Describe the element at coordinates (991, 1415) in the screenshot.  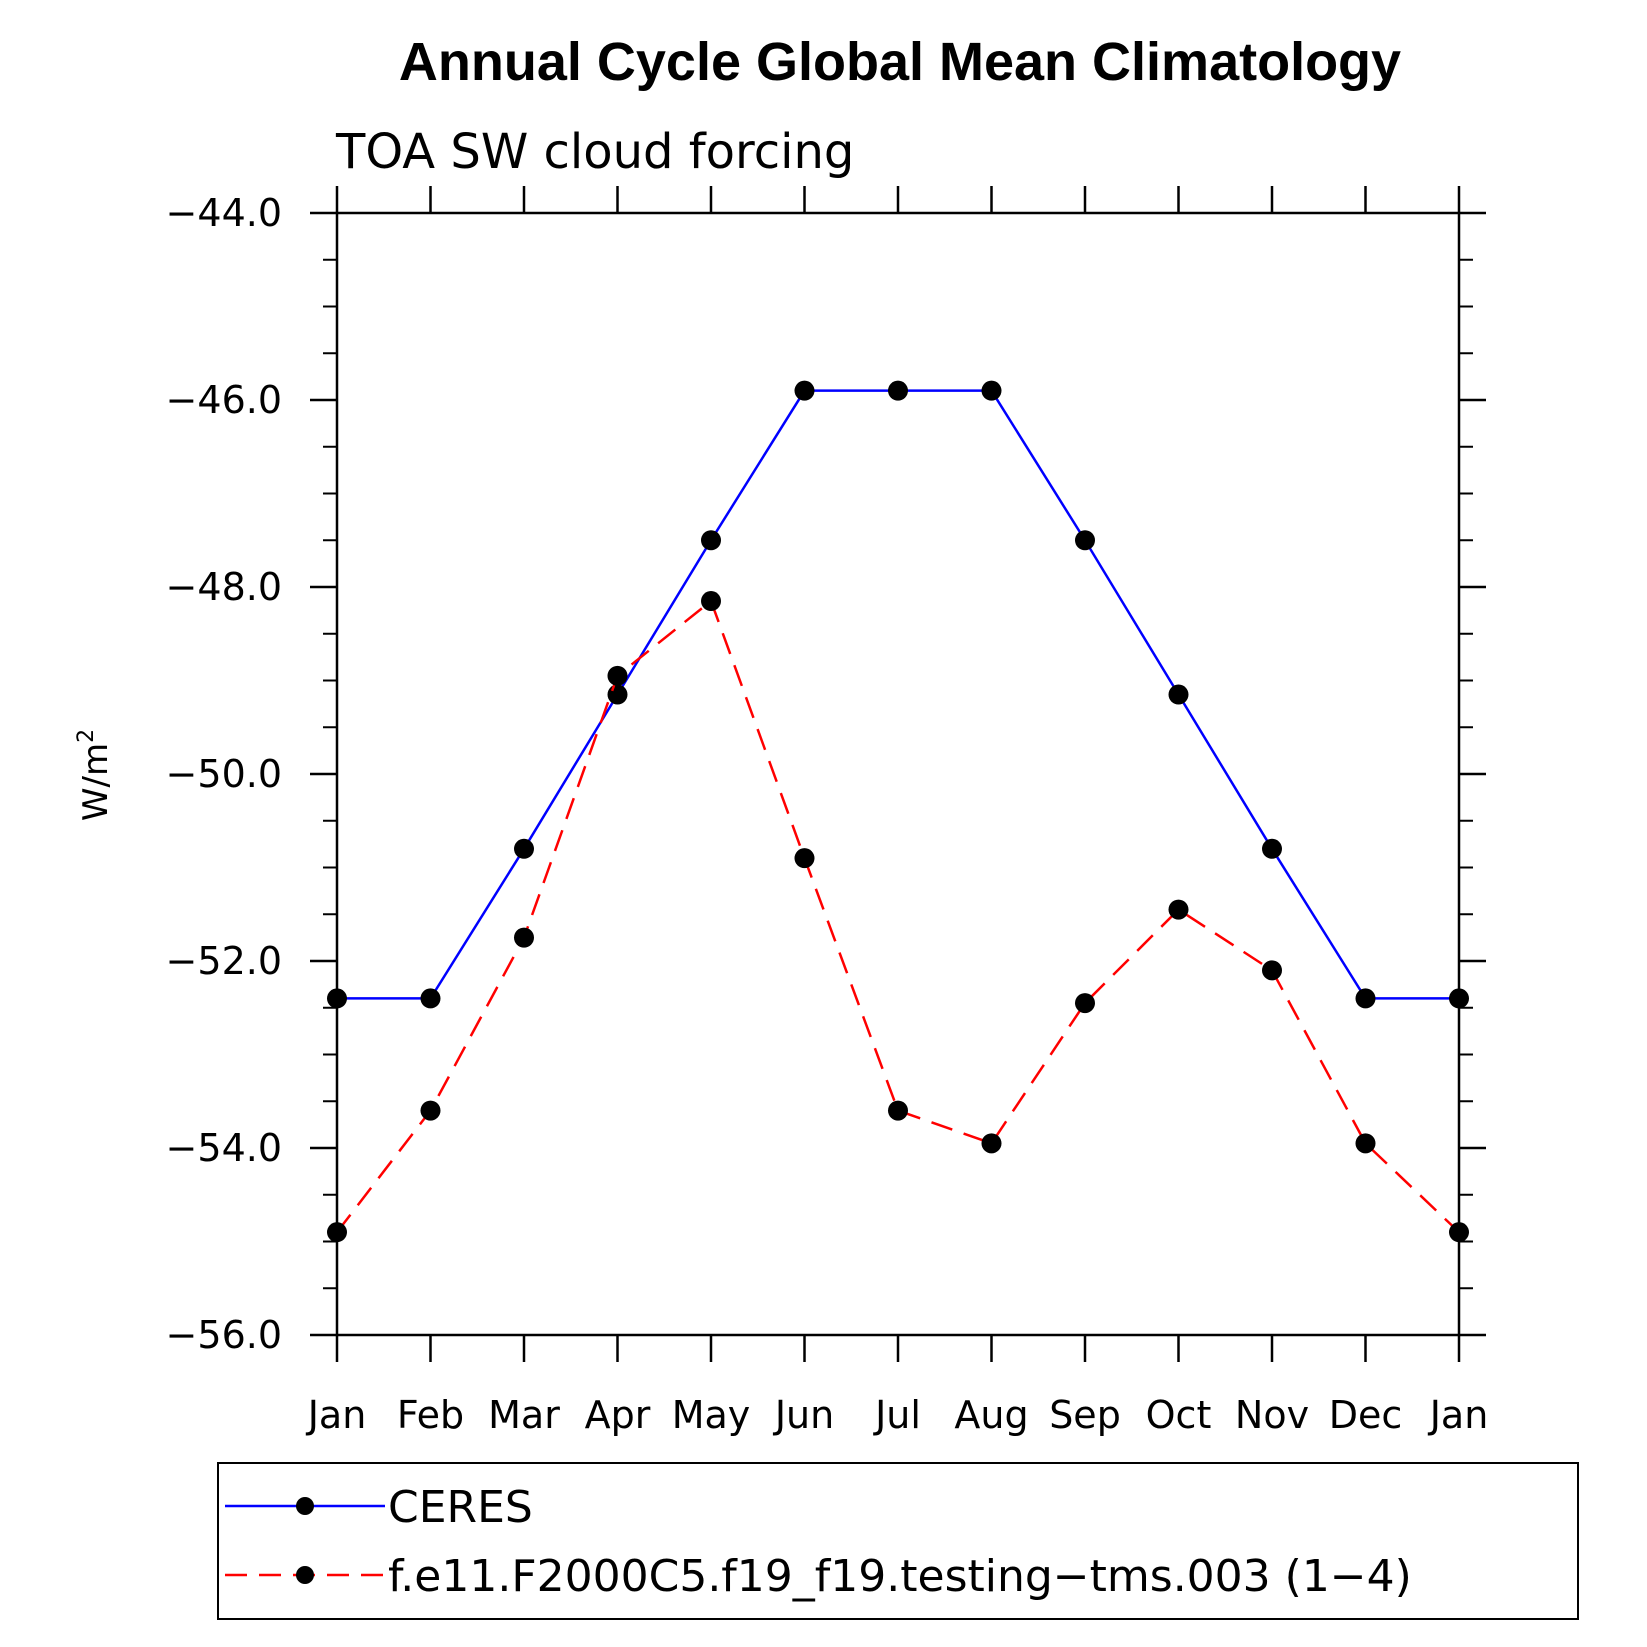
I see `x-tick-label: Aug` at that location.